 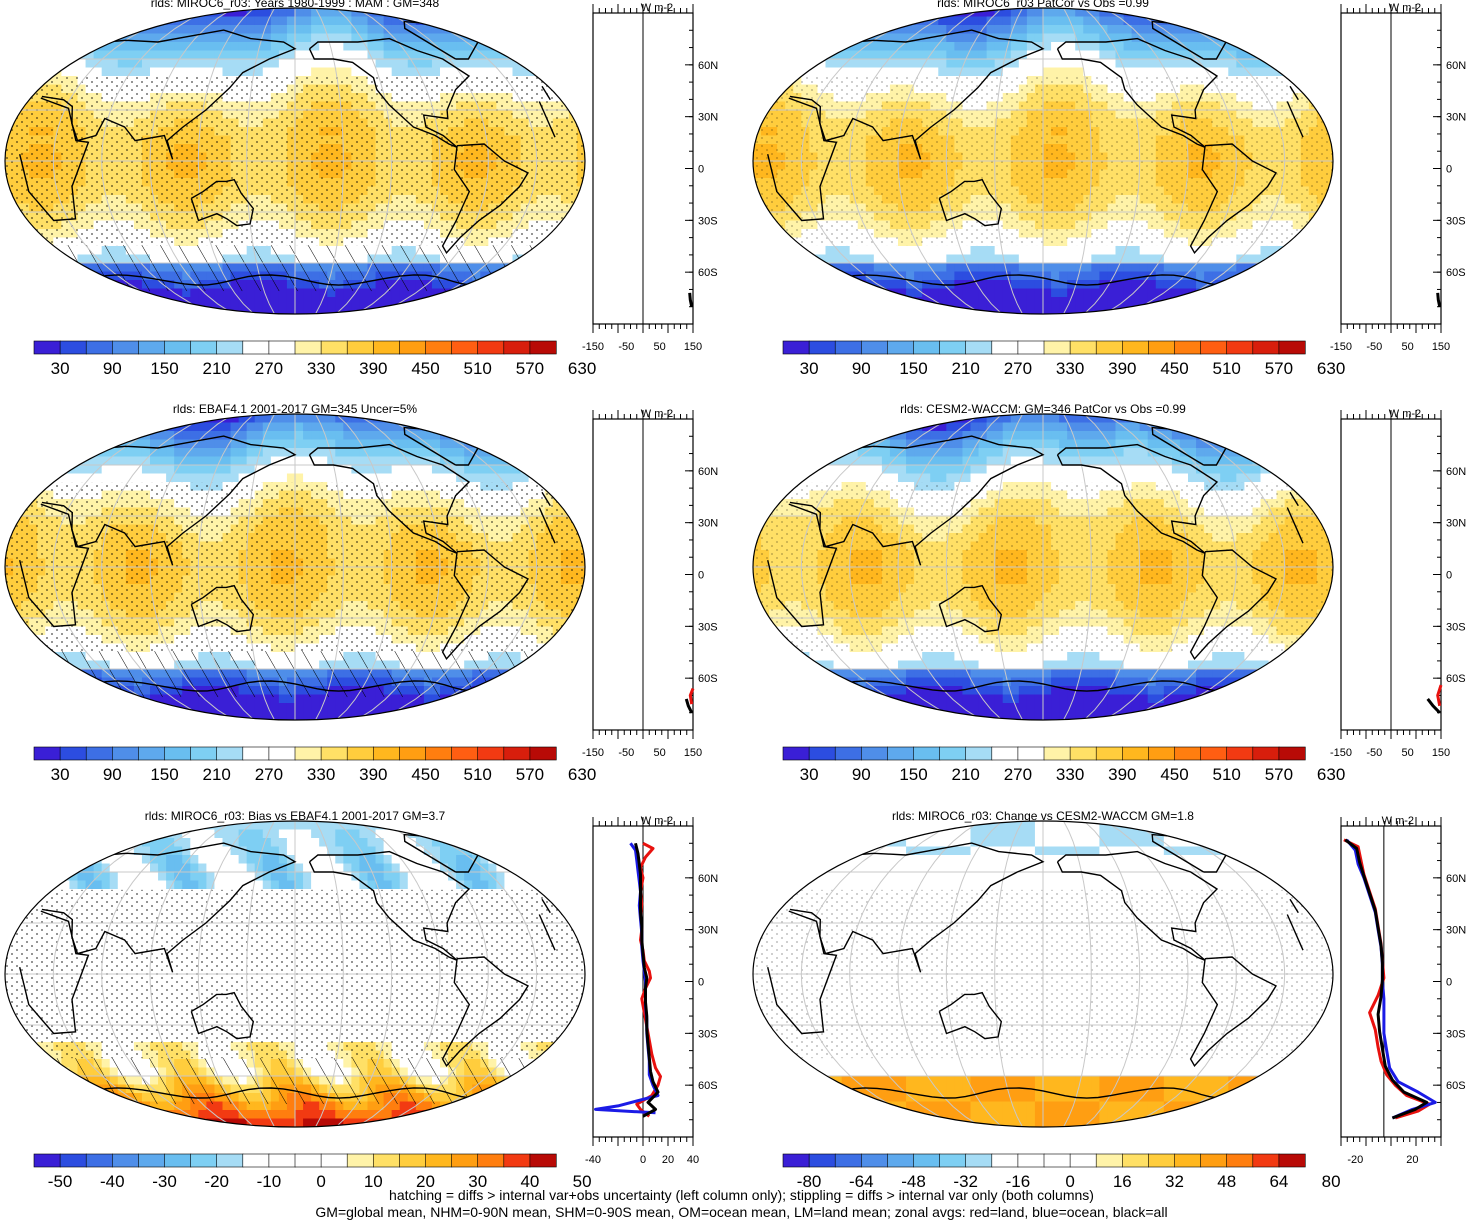 What do you see at coordinates (1122, 1181) in the screenshot?
I see `colorbar-label: 16` at bounding box center [1122, 1181].